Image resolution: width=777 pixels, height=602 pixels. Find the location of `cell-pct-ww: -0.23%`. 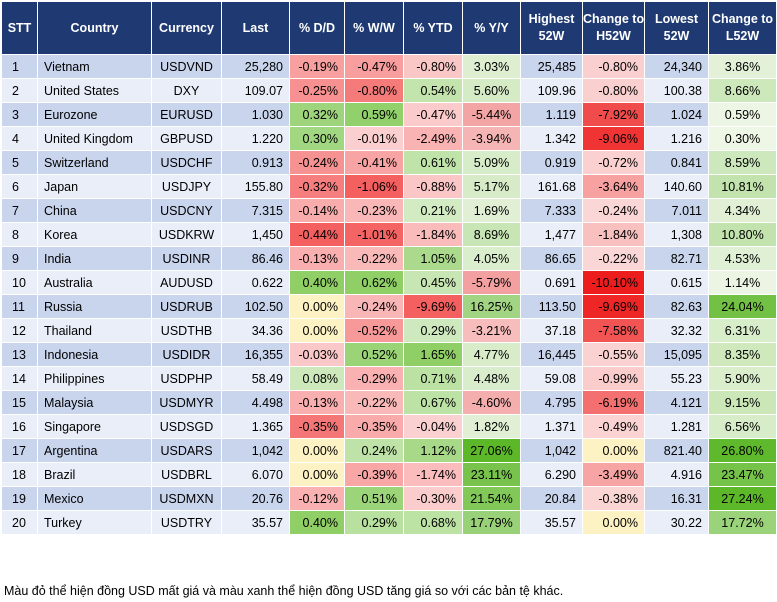

cell-pct-ww: -0.23% is located at coordinates (374, 210).